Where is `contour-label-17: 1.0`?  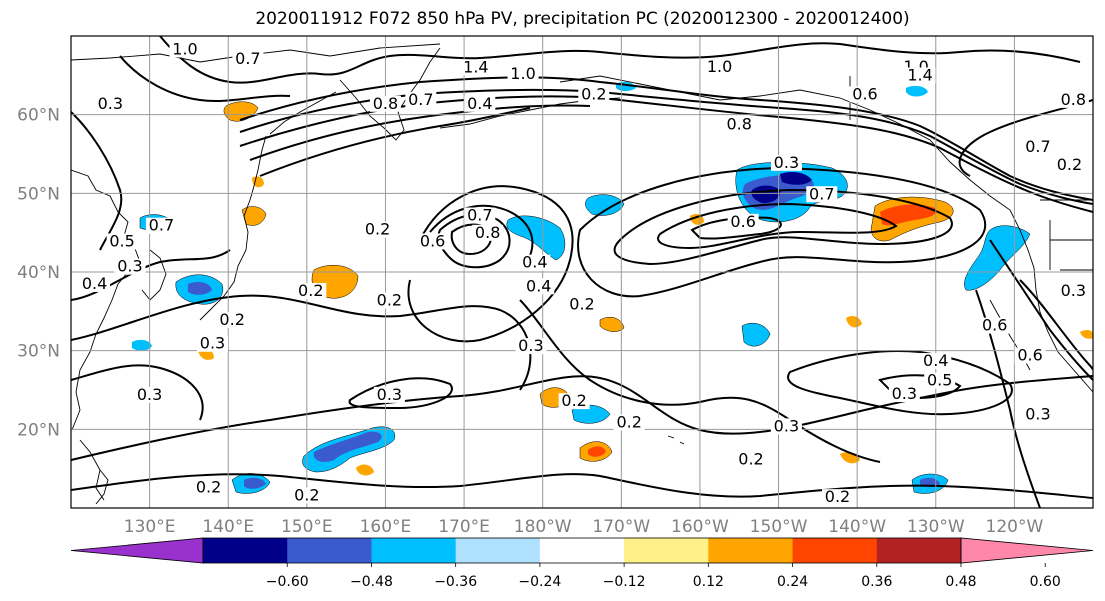
contour-label-17: 1.0 is located at coordinates (522, 73).